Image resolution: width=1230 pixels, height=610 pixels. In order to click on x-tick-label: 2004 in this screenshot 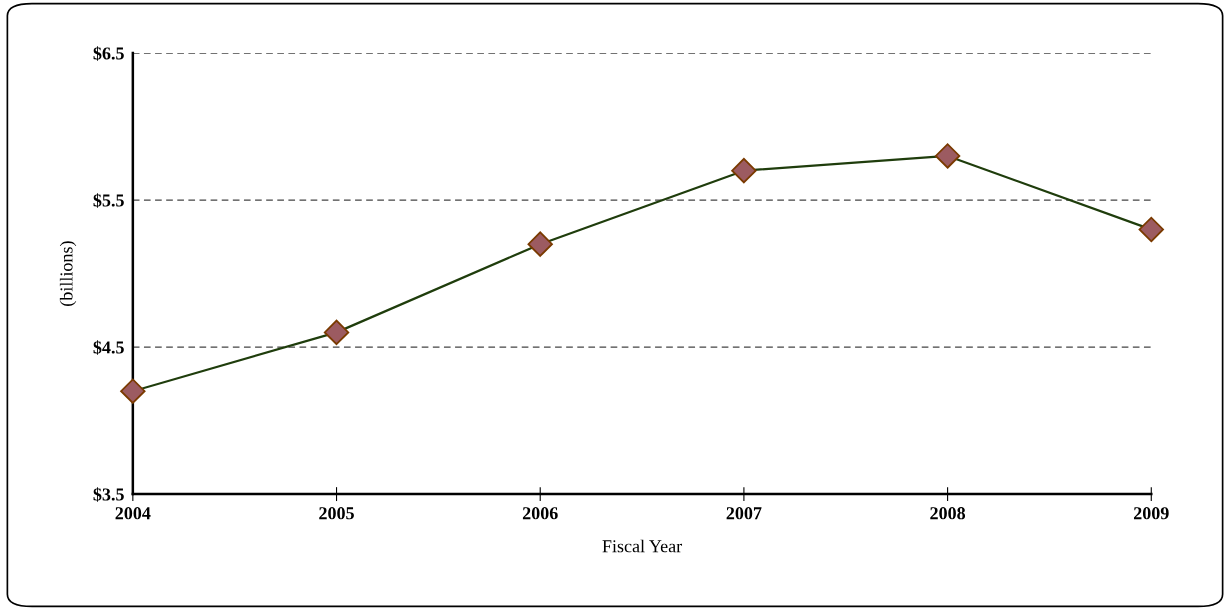, I will do `click(133, 513)`.